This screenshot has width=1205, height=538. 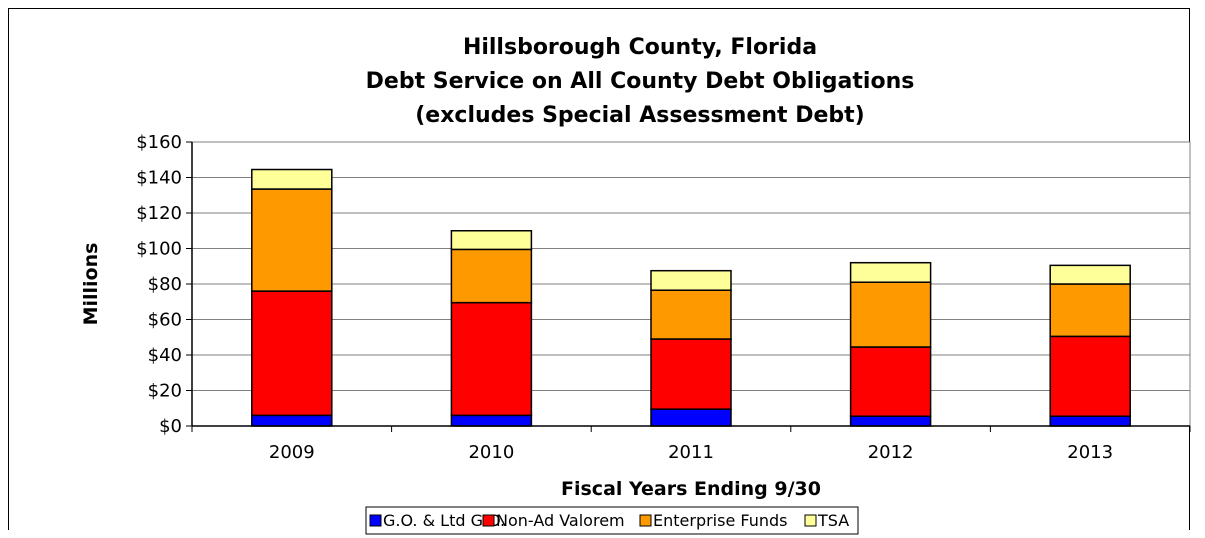 What do you see at coordinates (640, 47) in the screenshot?
I see `chart-title-line-1: Hillsborough County, Florida` at bounding box center [640, 47].